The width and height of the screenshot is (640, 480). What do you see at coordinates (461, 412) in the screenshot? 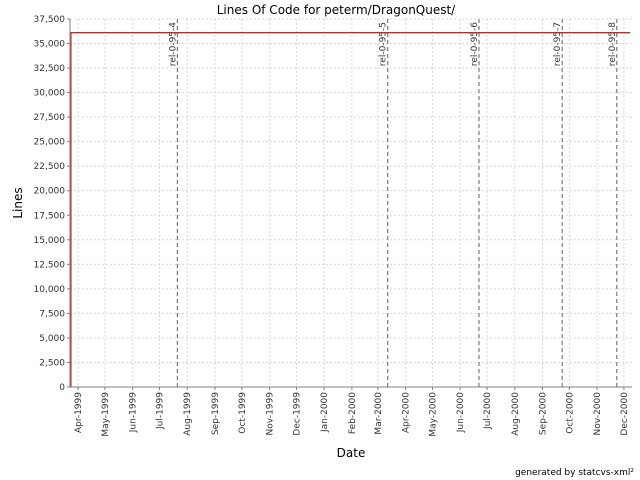
I see `x-tick-label: Jun-2000` at bounding box center [461, 412].